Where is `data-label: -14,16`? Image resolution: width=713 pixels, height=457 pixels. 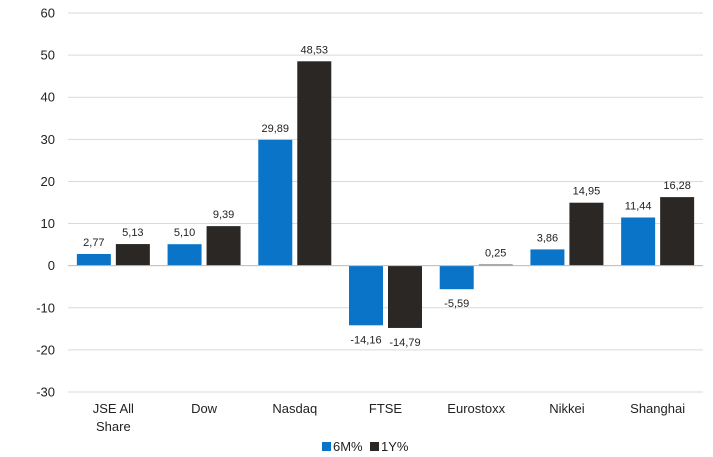
data-label: -14,16 is located at coordinates (365, 340).